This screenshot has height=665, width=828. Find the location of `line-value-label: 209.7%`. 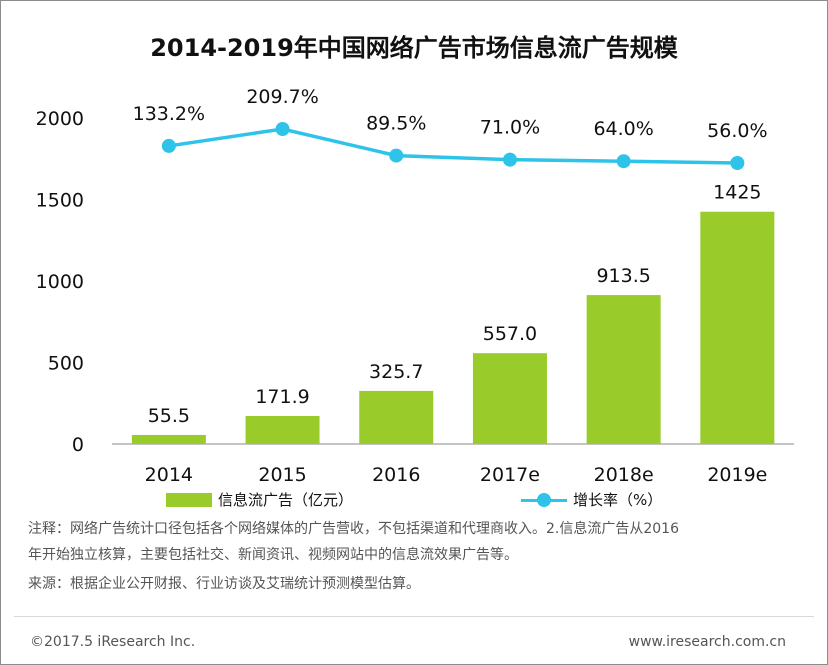

line-value-label: 209.7% is located at coordinates (282, 97).